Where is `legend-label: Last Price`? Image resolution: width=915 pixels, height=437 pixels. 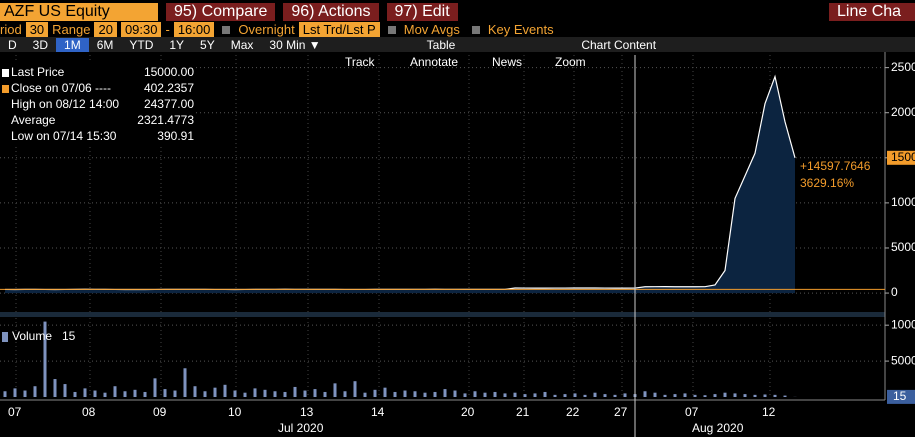 legend-label: Last Price is located at coordinates (38, 72).